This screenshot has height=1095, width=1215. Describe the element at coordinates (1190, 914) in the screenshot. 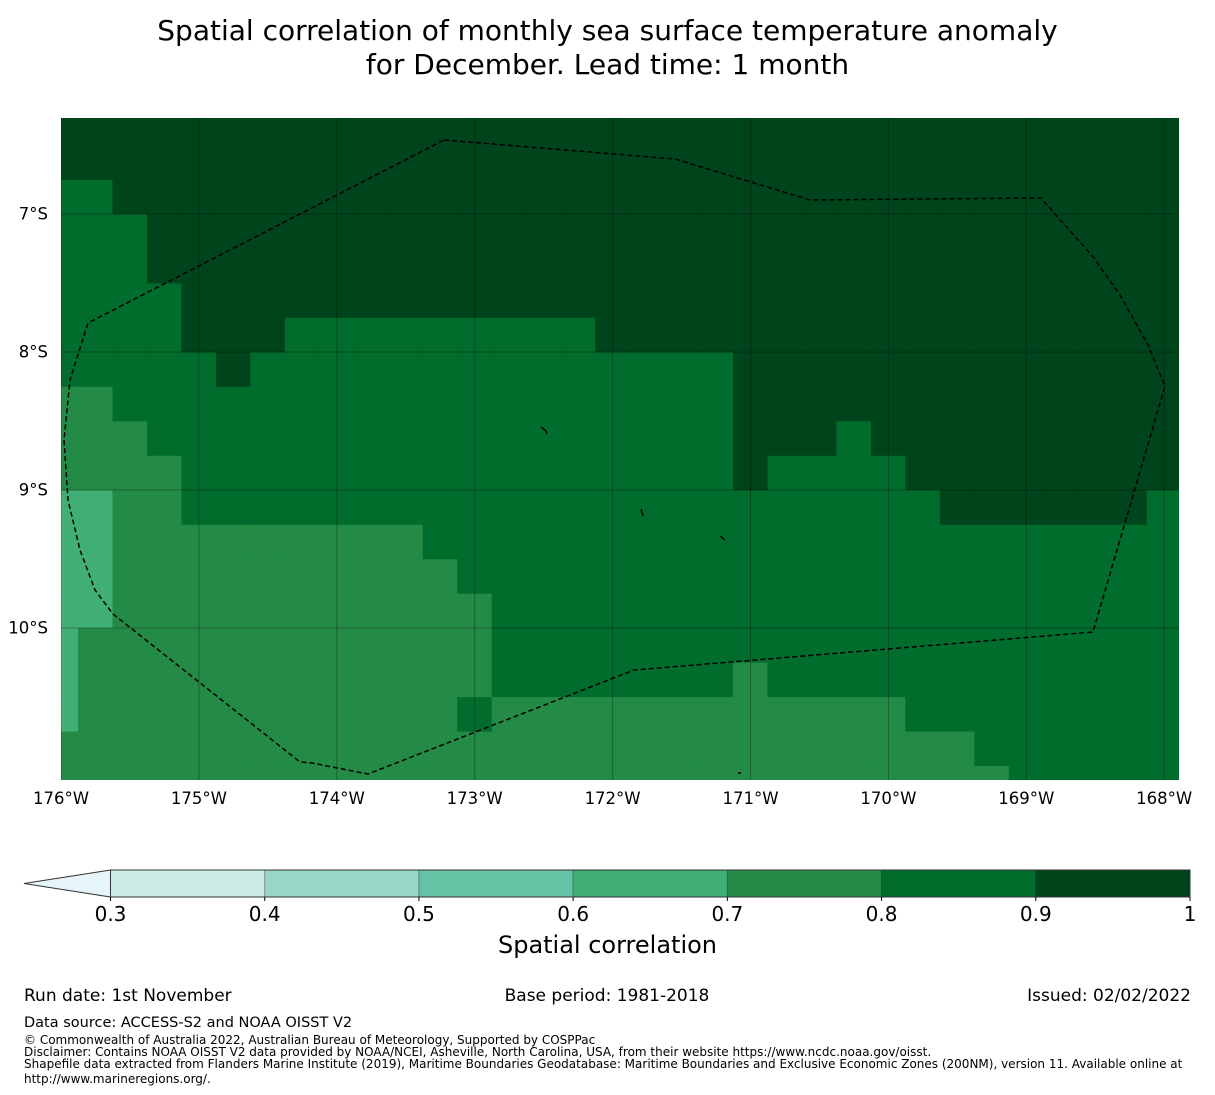

I see `colorbar-tick-label: 1` at that location.